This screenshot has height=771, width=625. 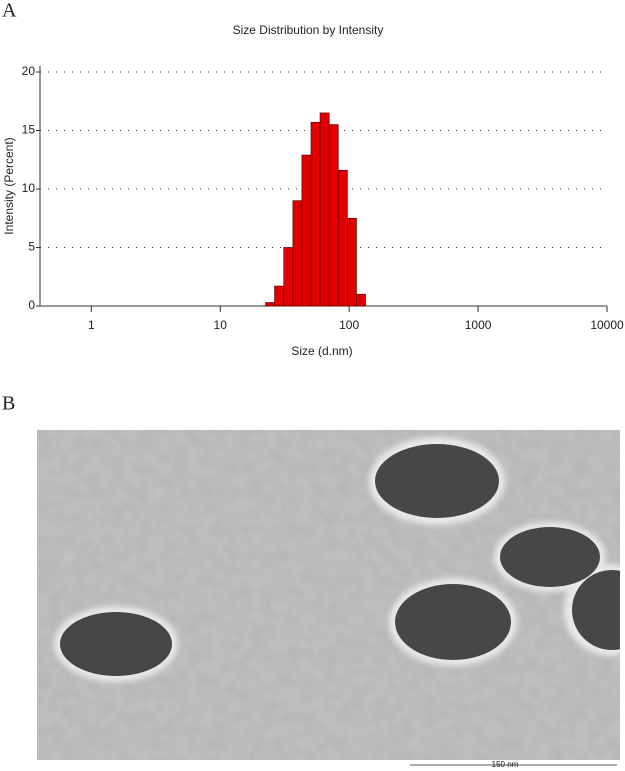 What do you see at coordinates (8, 404) in the screenshot?
I see `panel-label: B` at bounding box center [8, 404].